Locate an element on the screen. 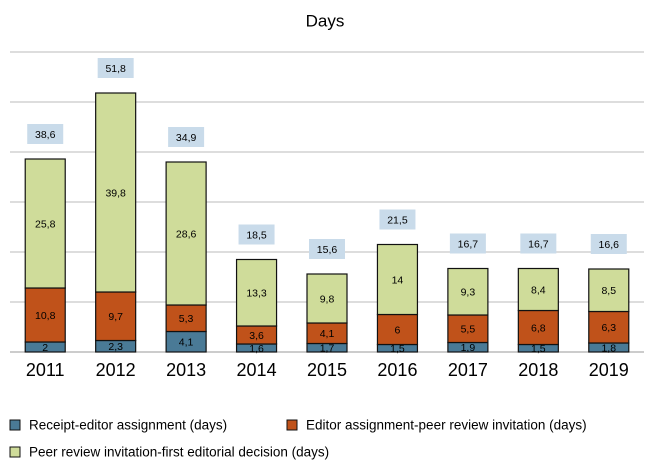  segment-label: 1,7 is located at coordinates (327, 349).